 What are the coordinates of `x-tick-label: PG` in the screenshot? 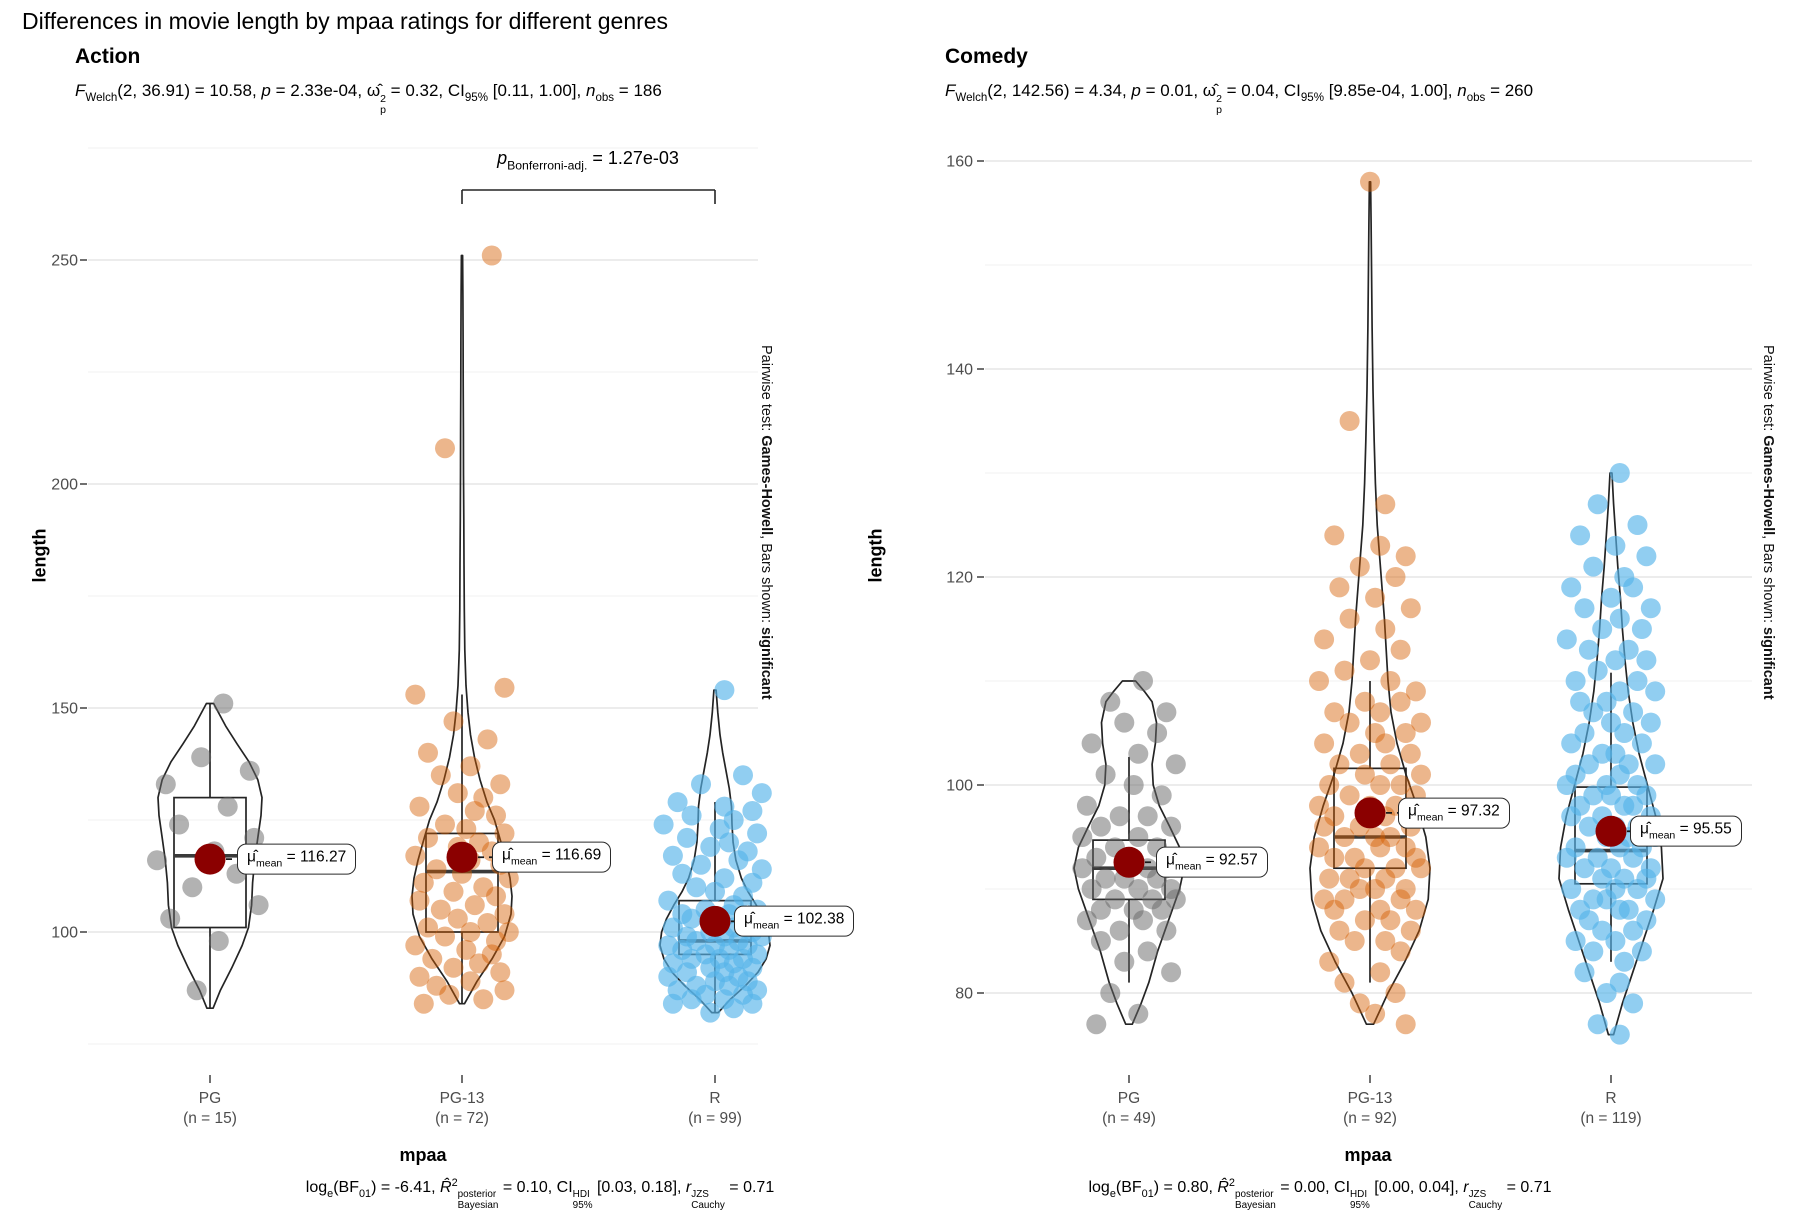 It's located at (1129, 1098).